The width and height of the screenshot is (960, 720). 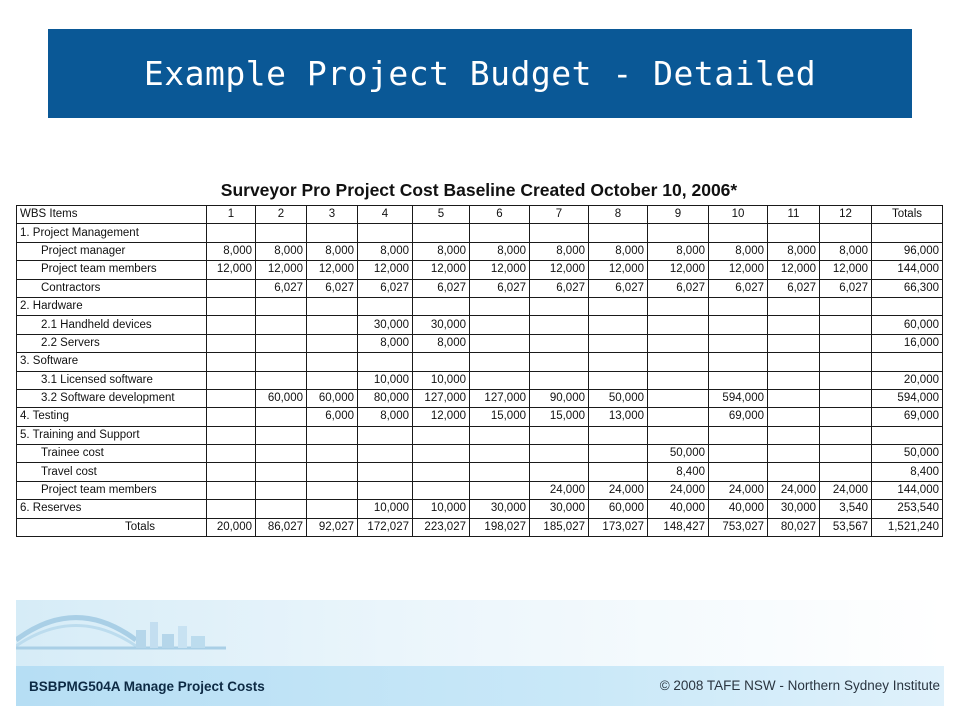 What do you see at coordinates (479, 362) in the screenshot?
I see `table-row: 3. Software` at bounding box center [479, 362].